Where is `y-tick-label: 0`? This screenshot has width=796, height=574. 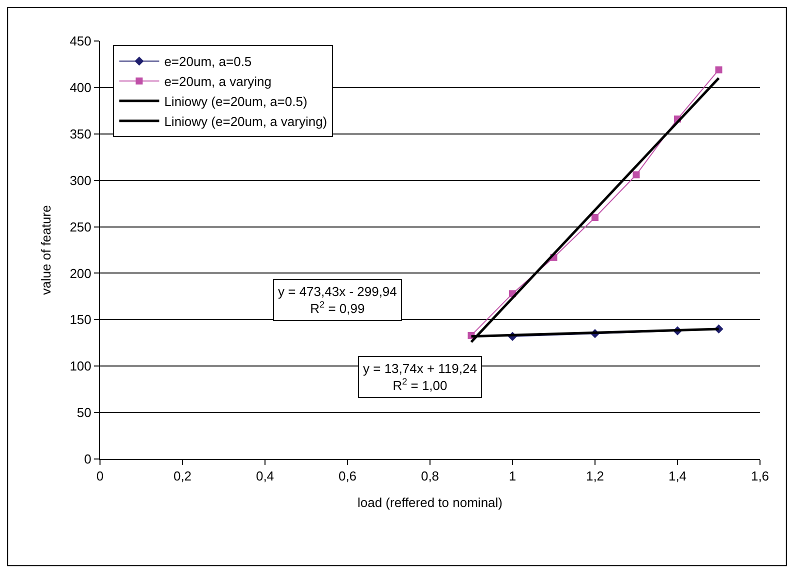
y-tick-label: 0 is located at coordinates (88, 459).